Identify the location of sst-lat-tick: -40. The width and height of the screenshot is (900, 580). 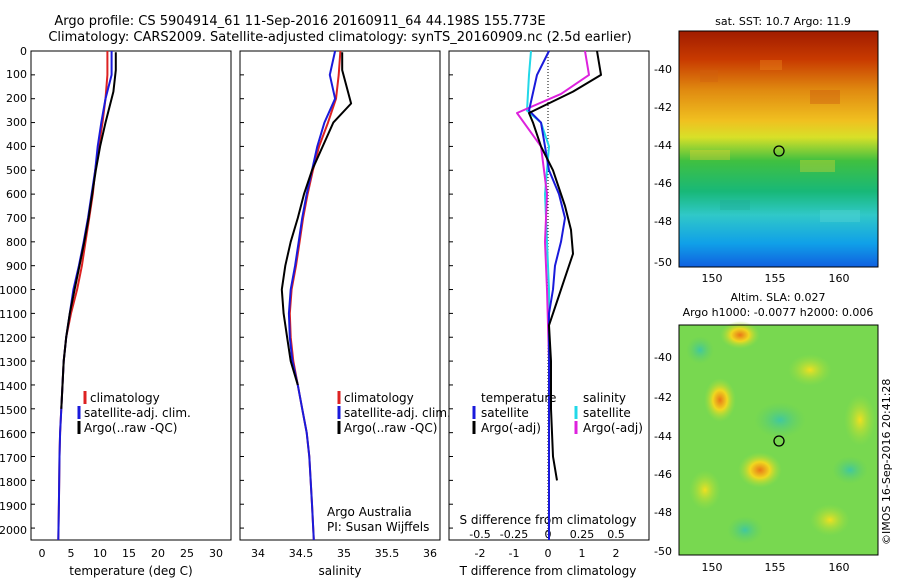
(663, 69).